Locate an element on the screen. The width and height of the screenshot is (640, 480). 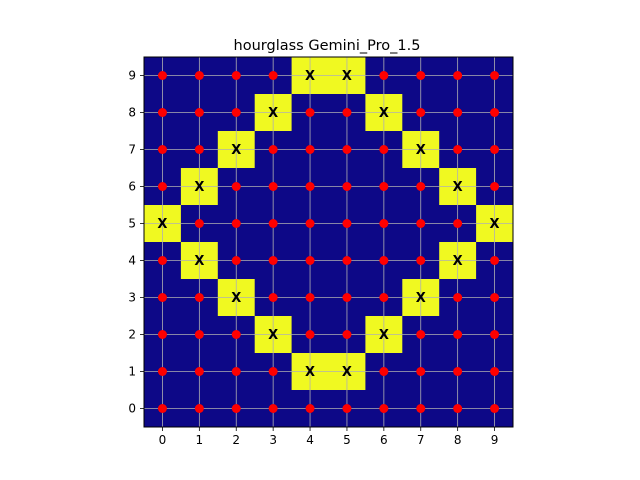
x-tick-label: 6 is located at coordinates (384, 440).